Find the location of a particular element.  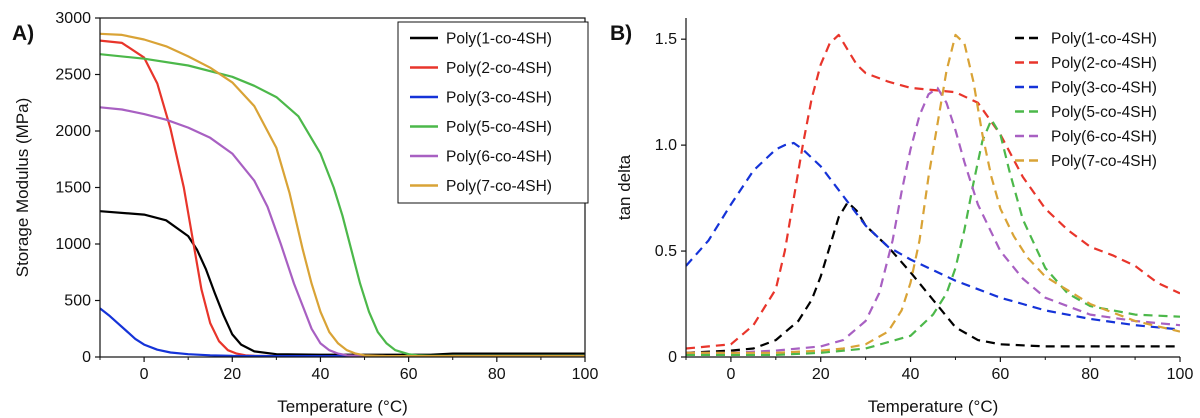

panel-b-x-tick-label: 40 is located at coordinates (911, 374).